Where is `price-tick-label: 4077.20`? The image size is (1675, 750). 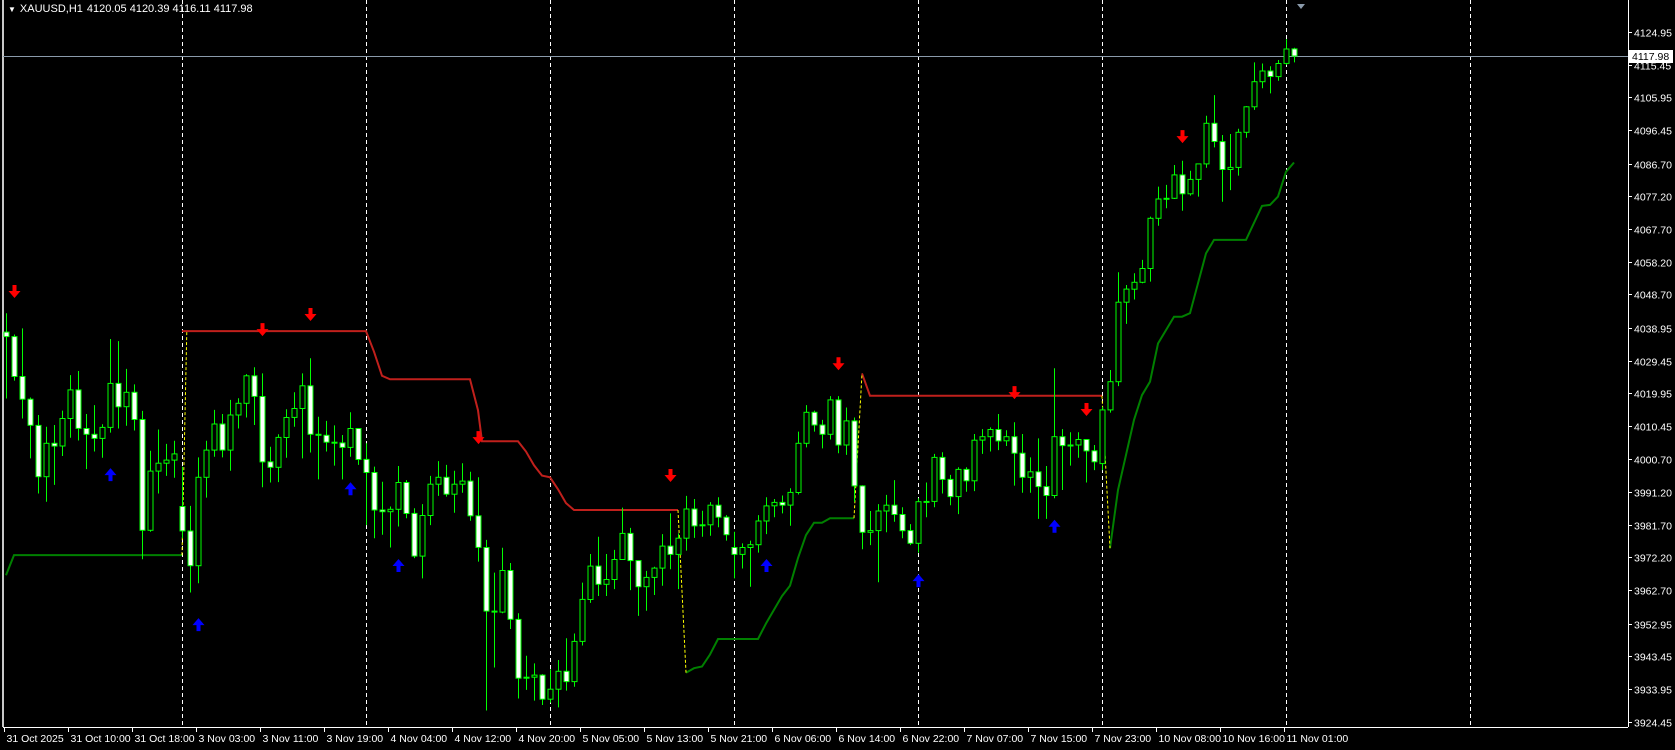
price-tick-label: 4077.20 is located at coordinates (1653, 198).